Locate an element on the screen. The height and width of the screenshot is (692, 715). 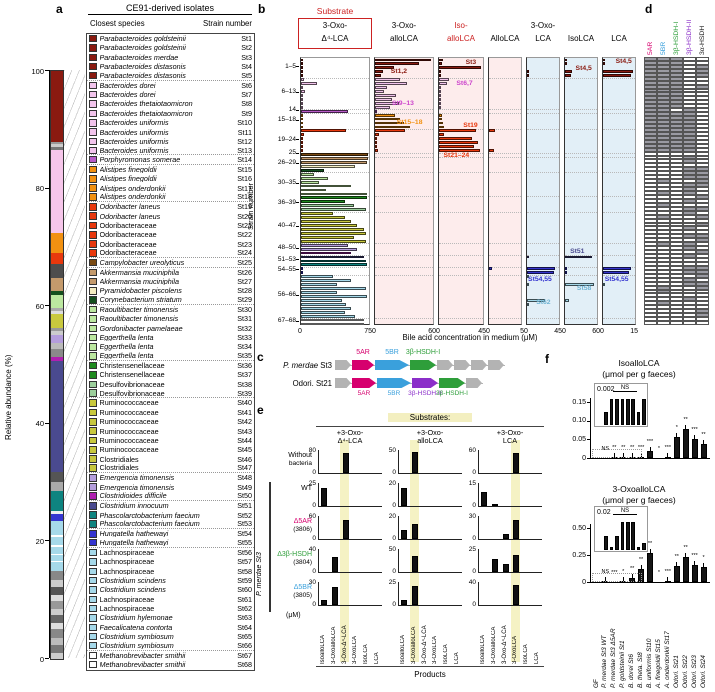
strain-number: St4 is located at coordinates (246, 67).